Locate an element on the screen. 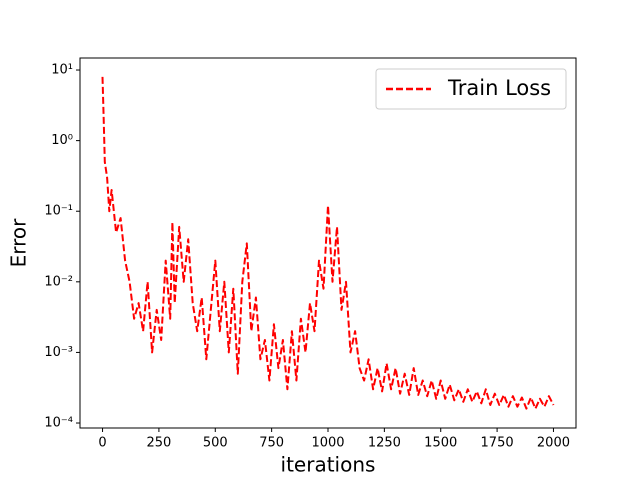 This screenshot has width=640, height=480. y-tick-label: 10⁻³ is located at coordinates (58, 352).